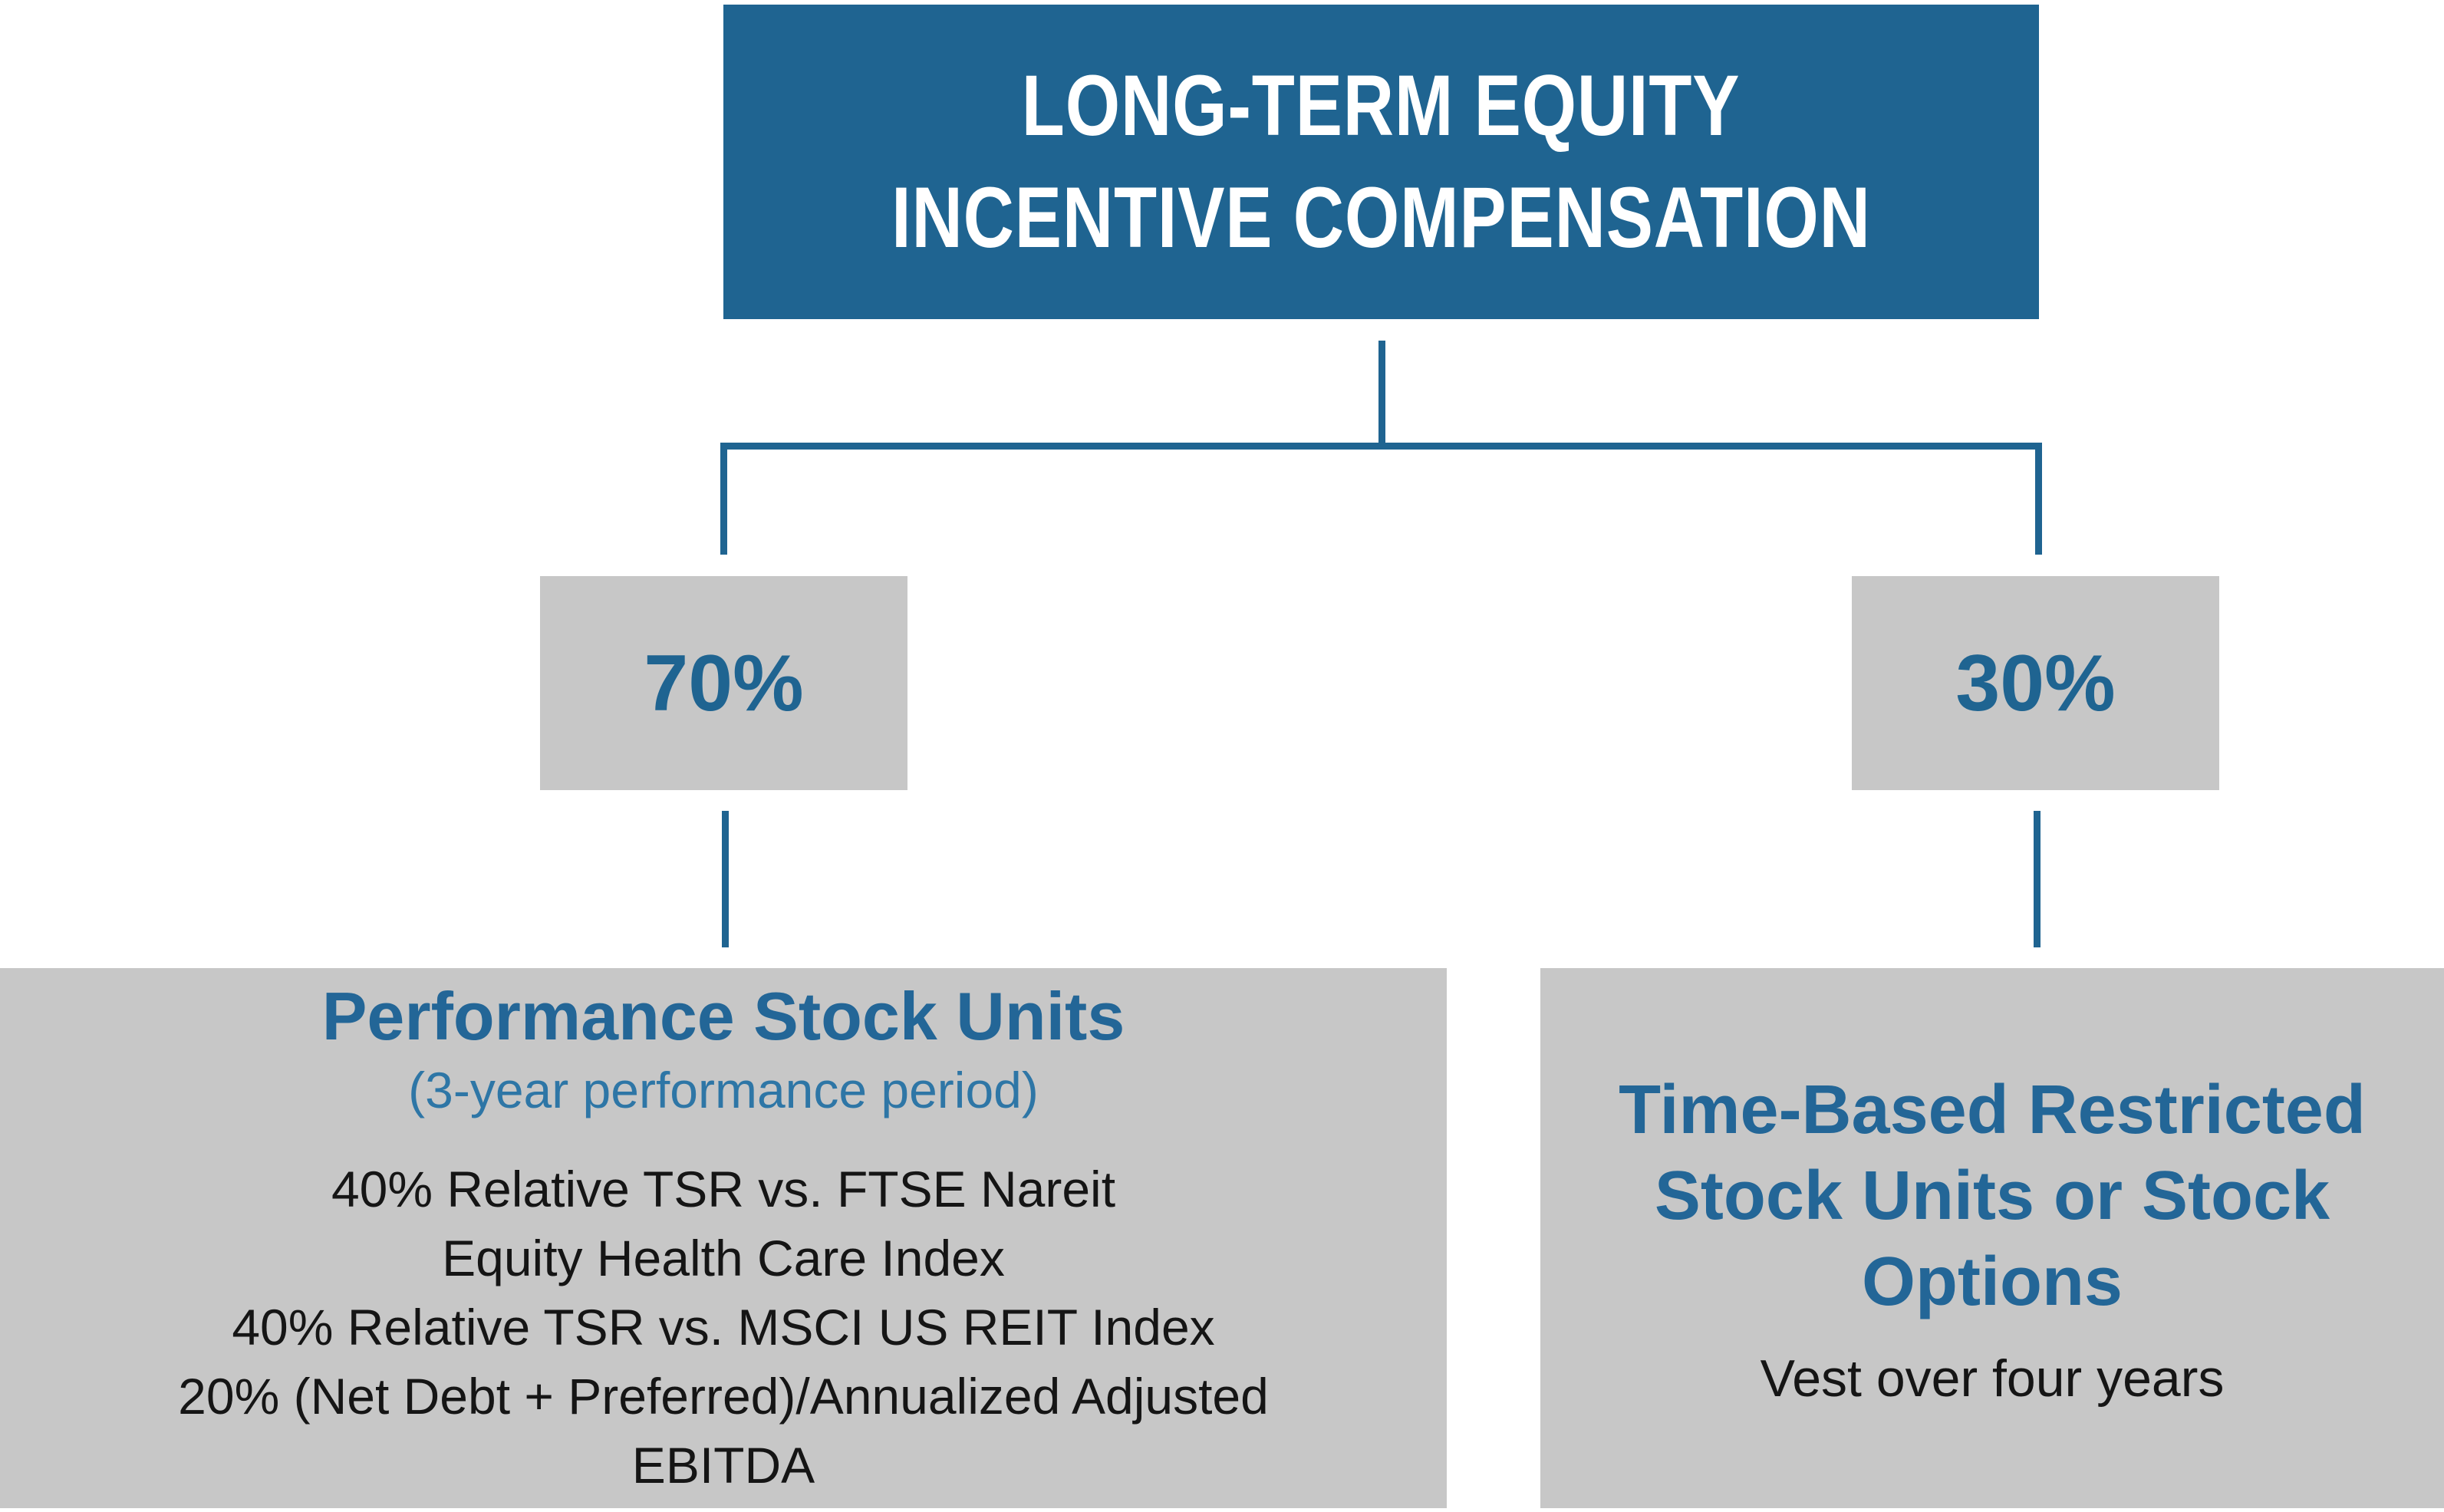 The height and width of the screenshot is (1512, 2444). I want to click on connector-stem-right-lower, so click(2038, 879).